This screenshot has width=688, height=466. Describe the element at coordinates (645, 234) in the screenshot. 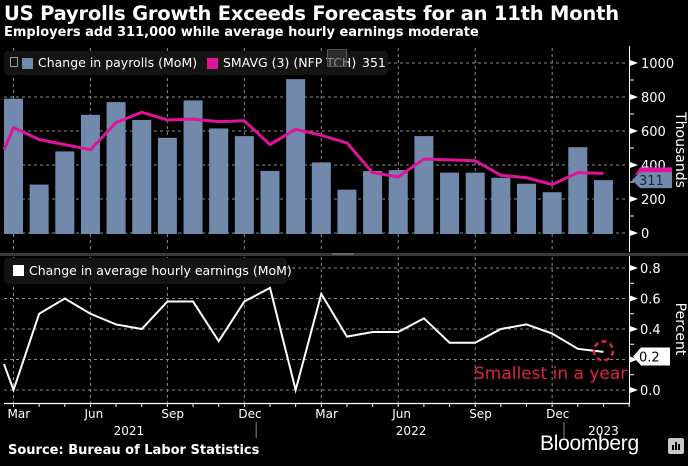

I see `y-tick-label: 0` at that location.